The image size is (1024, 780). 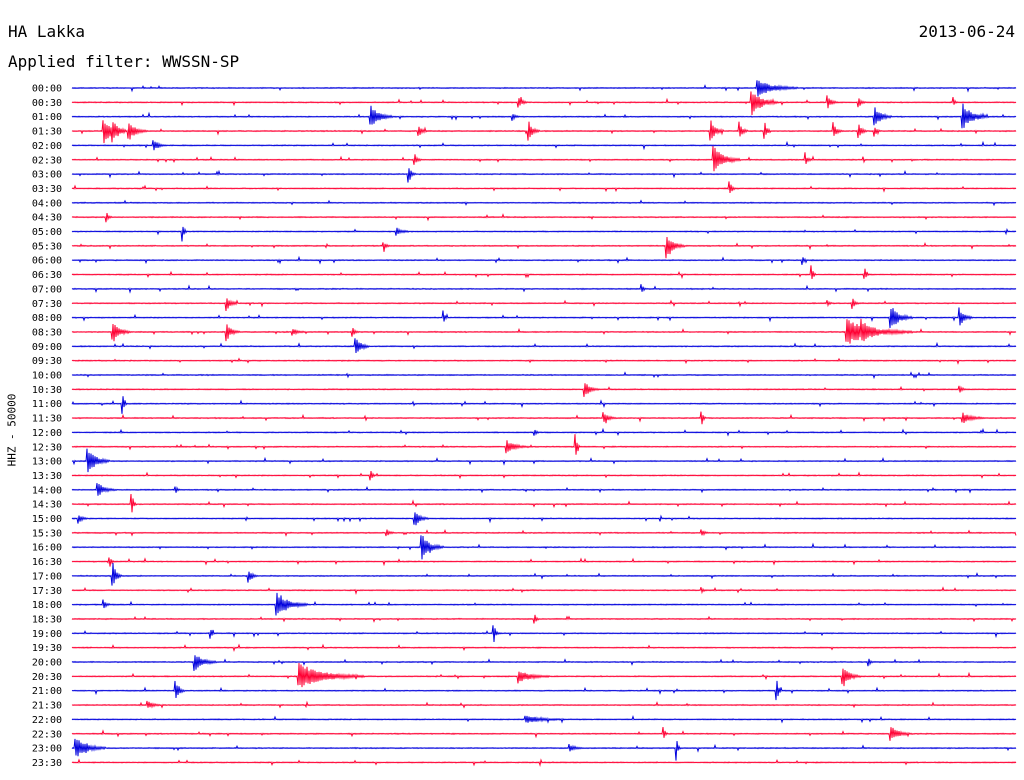 What do you see at coordinates (47, 605) in the screenshot?
I see `row-time-label: 18:00` at bounding box center [47, 605].